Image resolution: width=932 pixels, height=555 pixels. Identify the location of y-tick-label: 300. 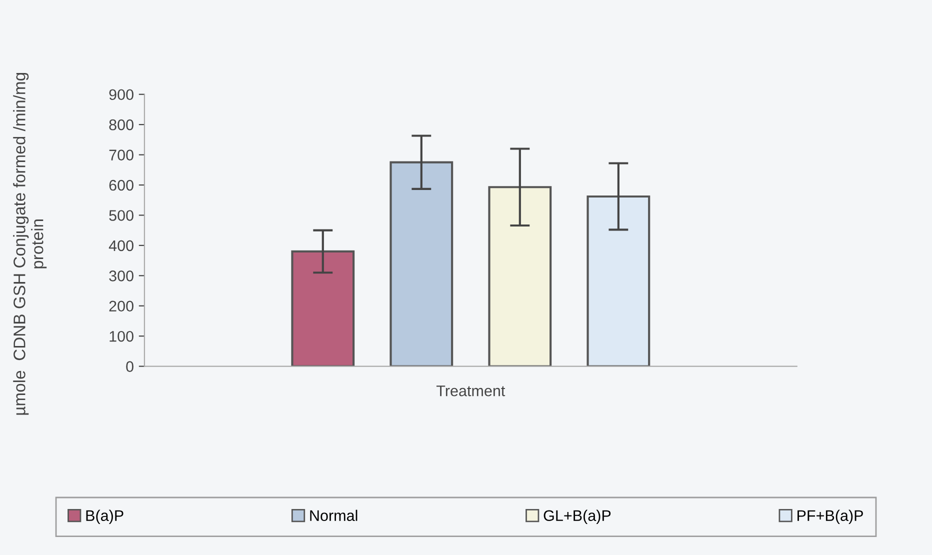
(121, 276).